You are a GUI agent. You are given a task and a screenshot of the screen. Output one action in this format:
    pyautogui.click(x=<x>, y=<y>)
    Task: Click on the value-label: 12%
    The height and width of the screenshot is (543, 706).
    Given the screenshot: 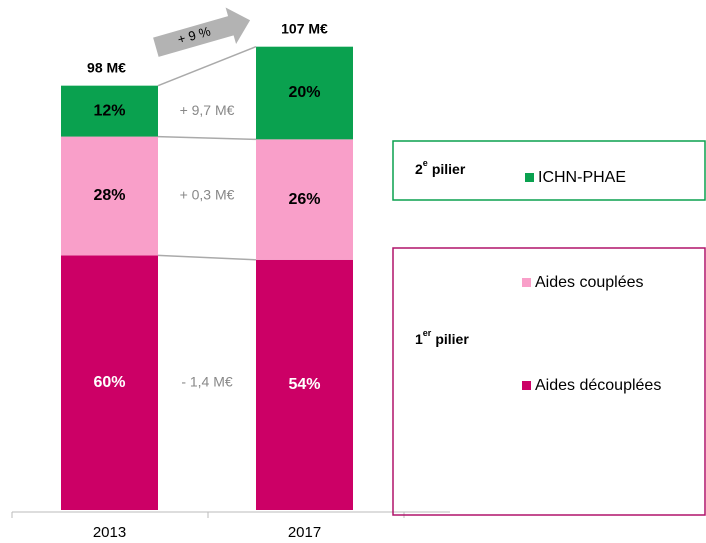 What is the action you would take?
    pyautogui.click(x=109, y=110)
    